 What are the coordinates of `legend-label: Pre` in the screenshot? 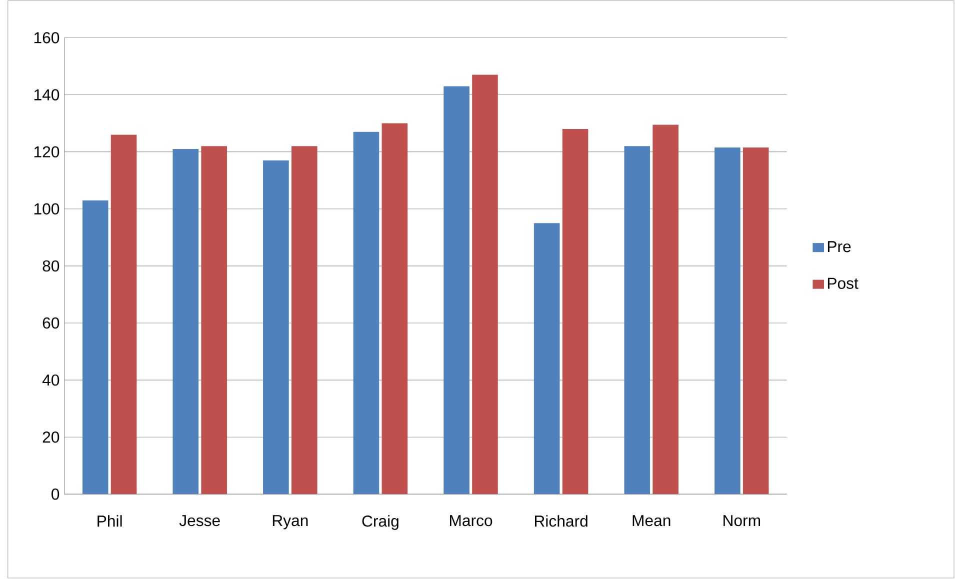 It's located at (839, 246).